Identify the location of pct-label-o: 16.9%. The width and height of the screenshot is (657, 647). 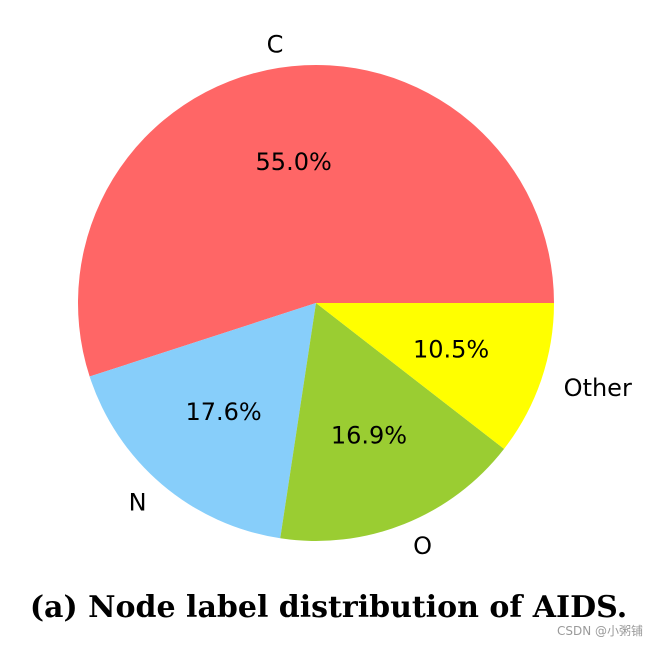
(369, 436).